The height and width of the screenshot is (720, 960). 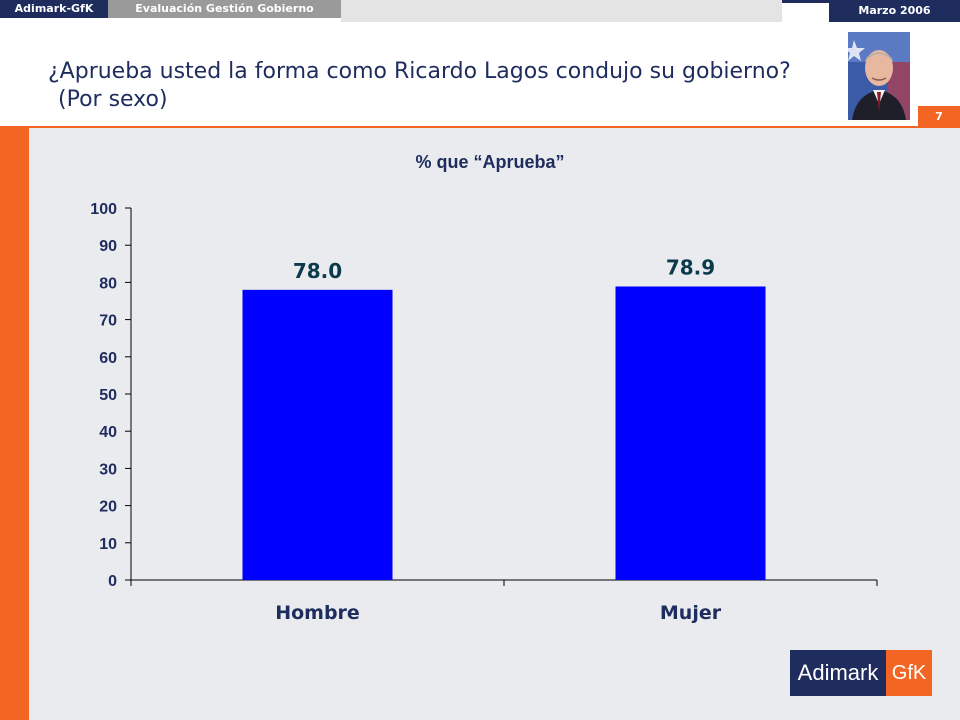 What do you see at coordinates (108, 469) in the screenshot?
I see `y-tick-label: 30` at bounding box center [108, 469].